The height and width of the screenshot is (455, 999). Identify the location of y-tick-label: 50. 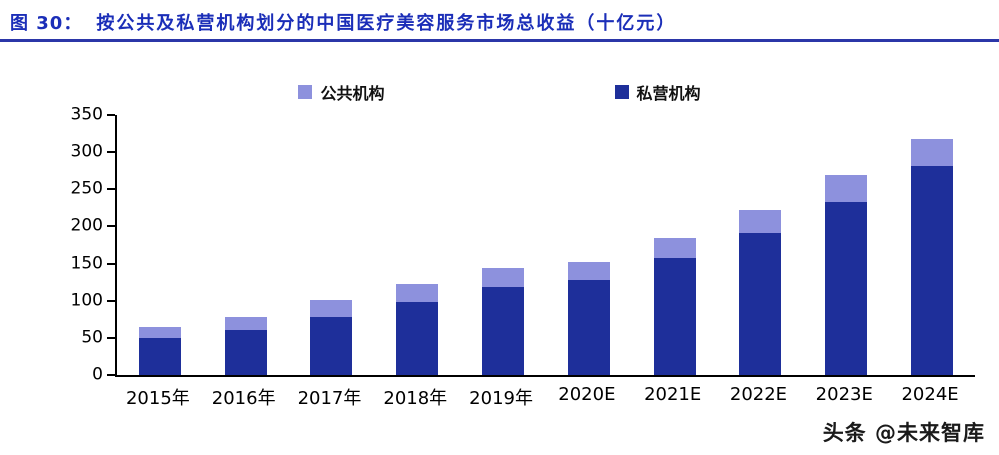
(92, 337).